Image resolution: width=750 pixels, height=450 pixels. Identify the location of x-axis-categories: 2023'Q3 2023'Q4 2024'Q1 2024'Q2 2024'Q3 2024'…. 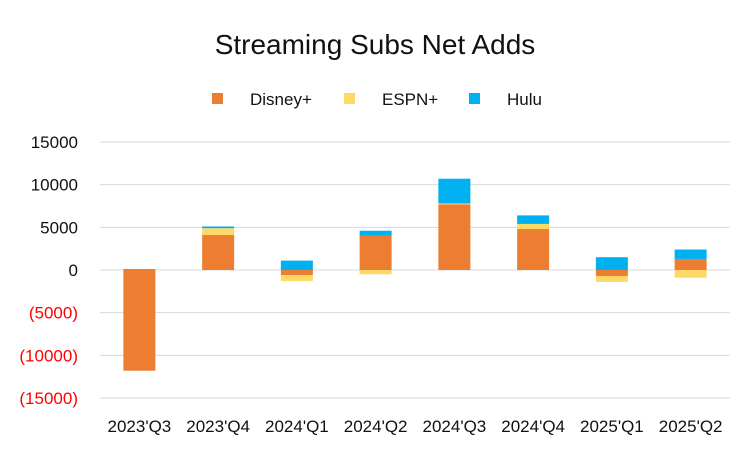
(415, 426).